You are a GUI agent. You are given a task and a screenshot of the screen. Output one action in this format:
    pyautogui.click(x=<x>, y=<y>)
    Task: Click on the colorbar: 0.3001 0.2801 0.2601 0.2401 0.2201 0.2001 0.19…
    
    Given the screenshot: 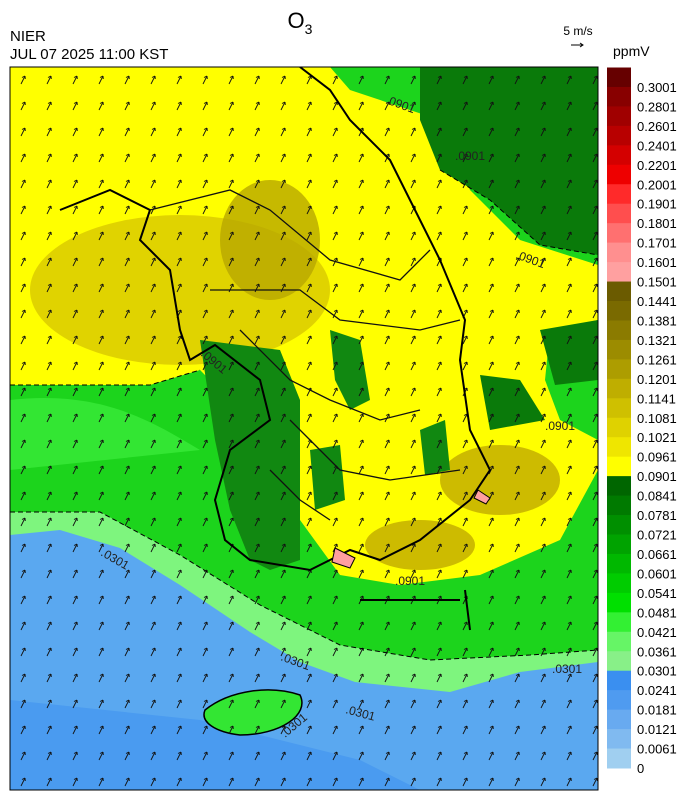 What is the action you would take?
    pyautogui.click(x=642, y=421)
    